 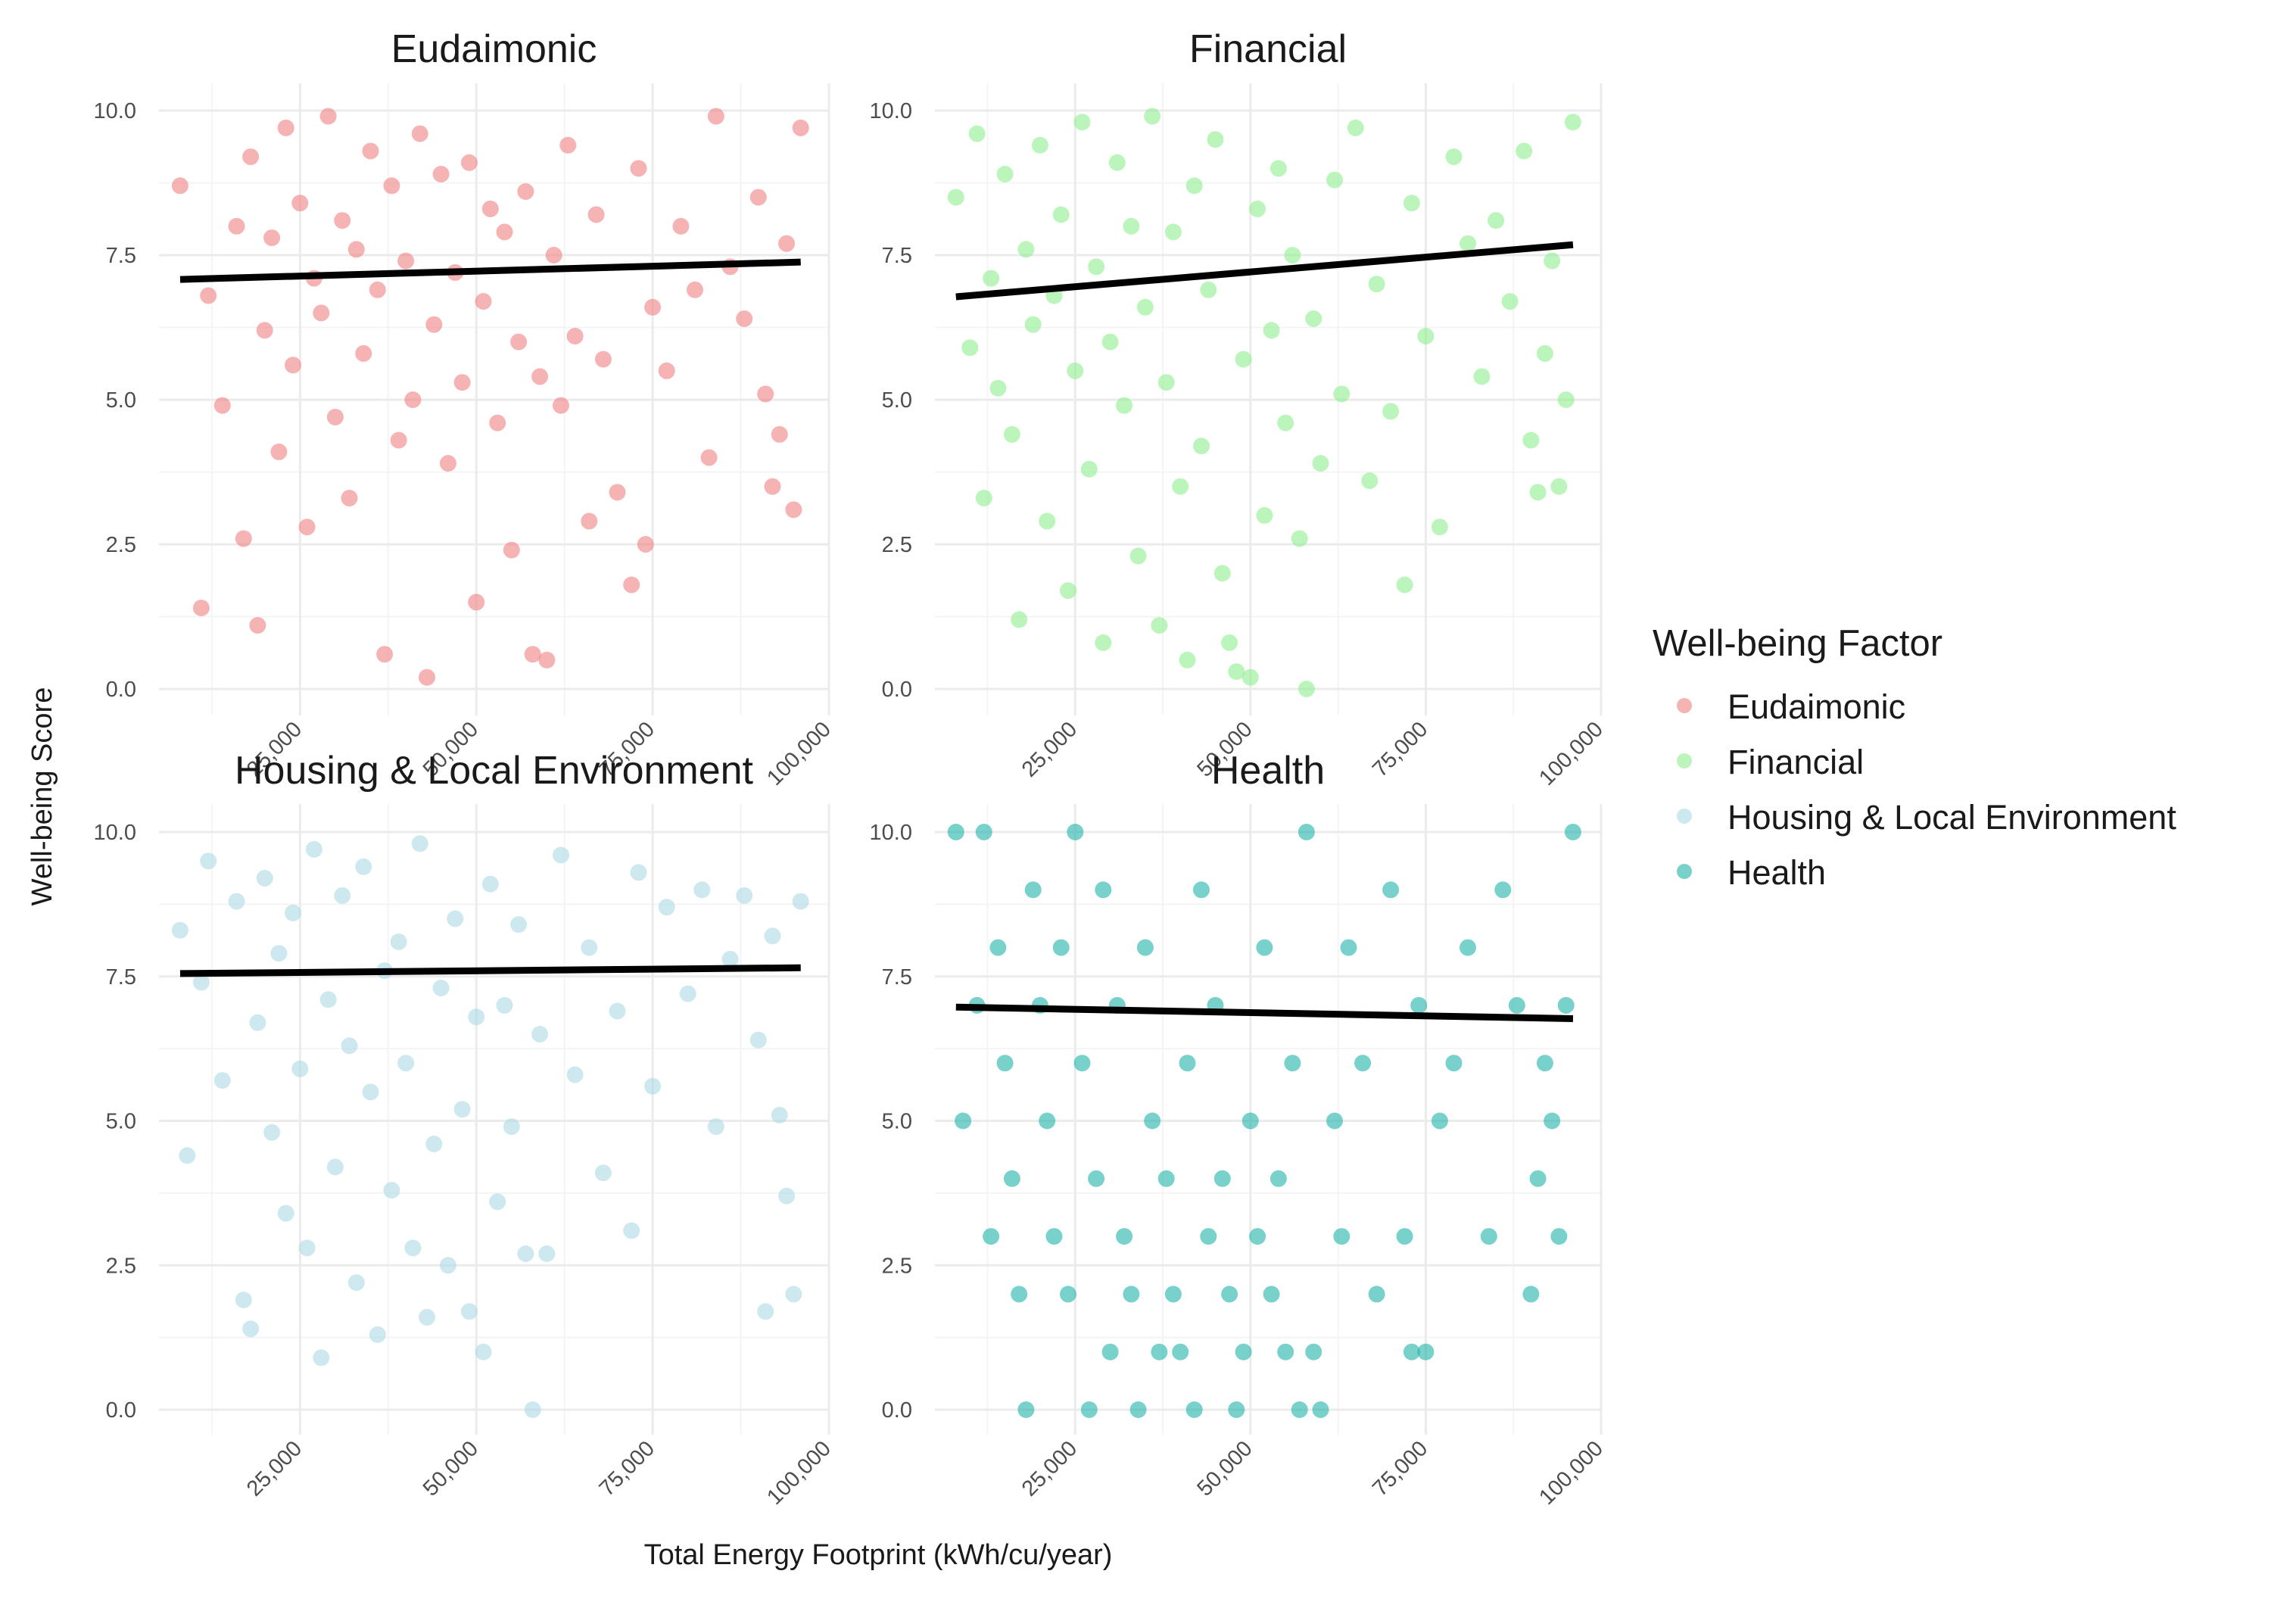 I want to click on legend-entry-financial: Financial, so click(x=1770, y=762).